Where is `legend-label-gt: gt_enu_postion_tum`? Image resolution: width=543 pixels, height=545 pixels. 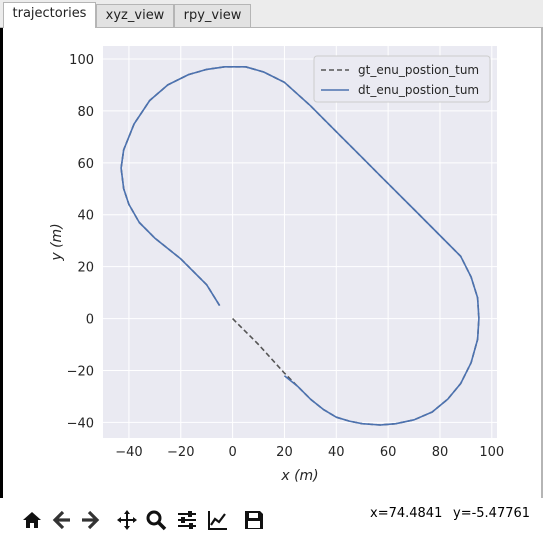 legend-label-gt: gt_enu_postion_tum is located at coordinates (418, 70).